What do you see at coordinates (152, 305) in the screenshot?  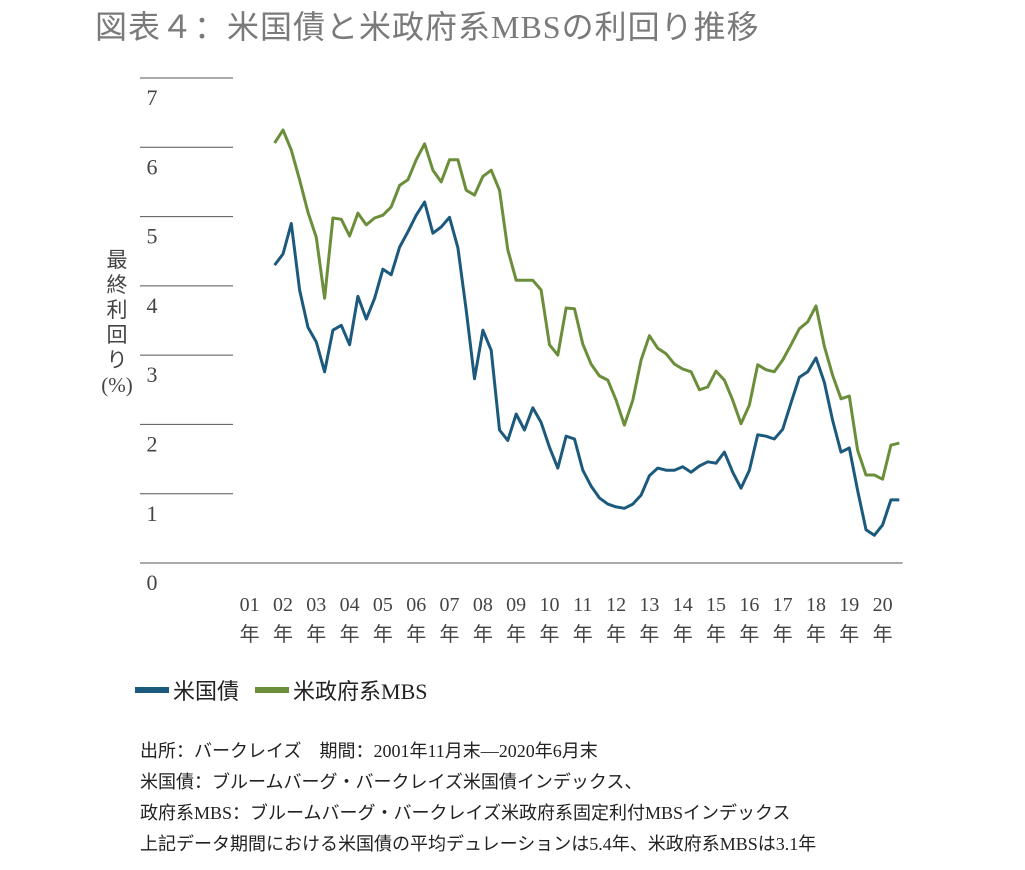 I see `y-tick-label: 4` at bounding box center [152, 305].